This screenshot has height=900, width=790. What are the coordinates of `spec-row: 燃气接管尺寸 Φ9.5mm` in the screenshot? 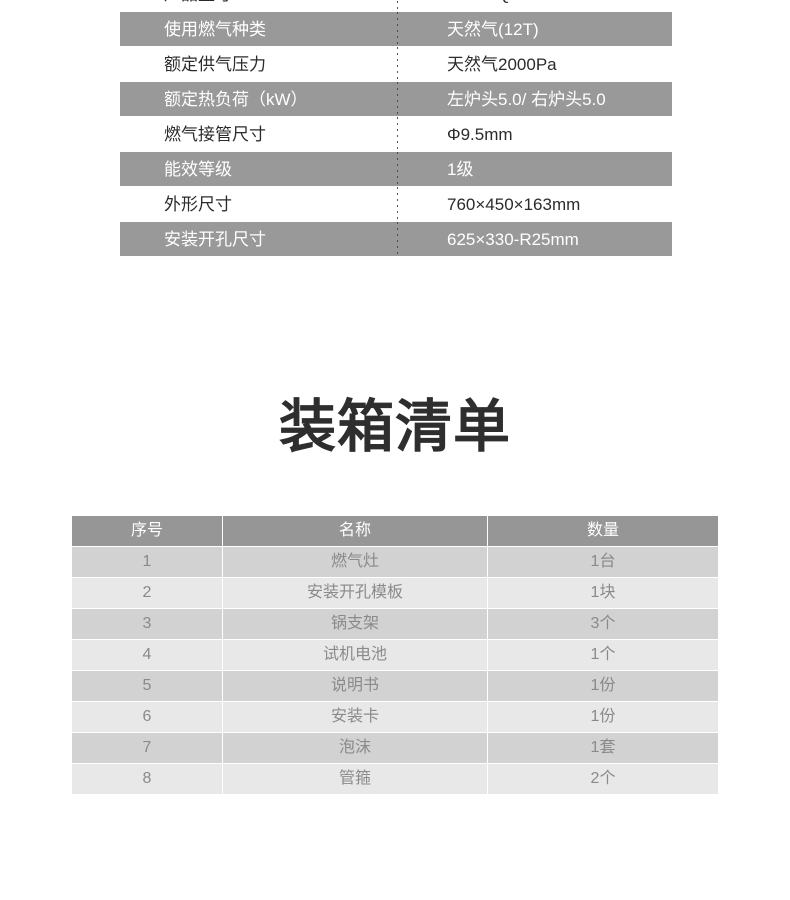 It's located at (396, 134).